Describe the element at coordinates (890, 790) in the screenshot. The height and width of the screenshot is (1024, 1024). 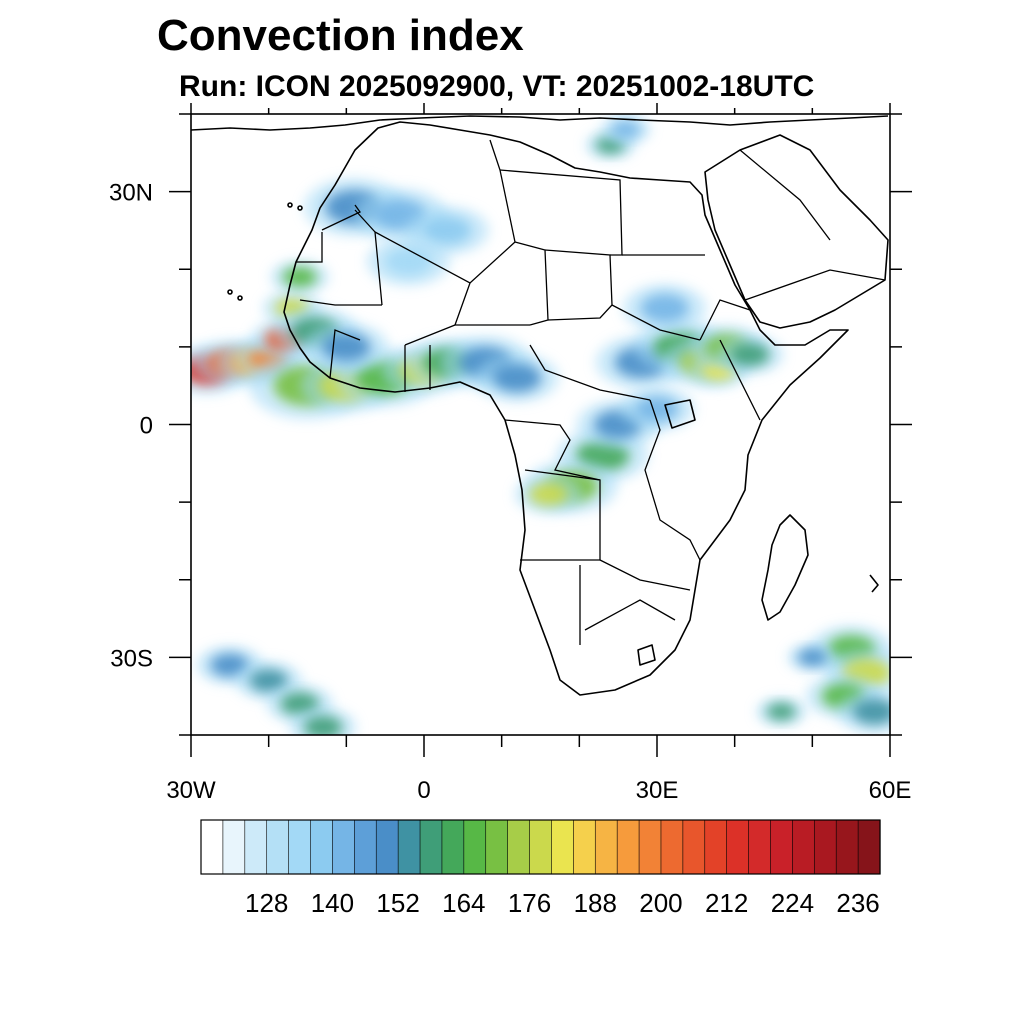
I see `lon-tick-label: 60E` at that location.